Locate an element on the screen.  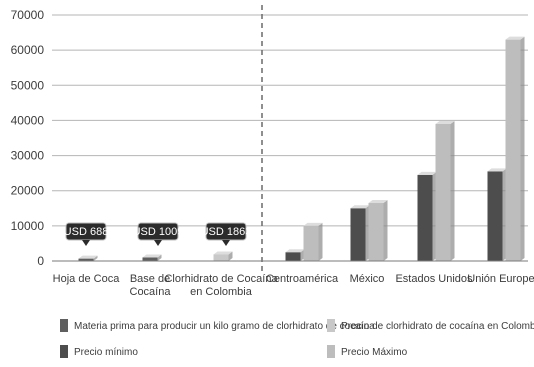
x-tick-label: Estados Unidos is located at coordinates (434, 279).